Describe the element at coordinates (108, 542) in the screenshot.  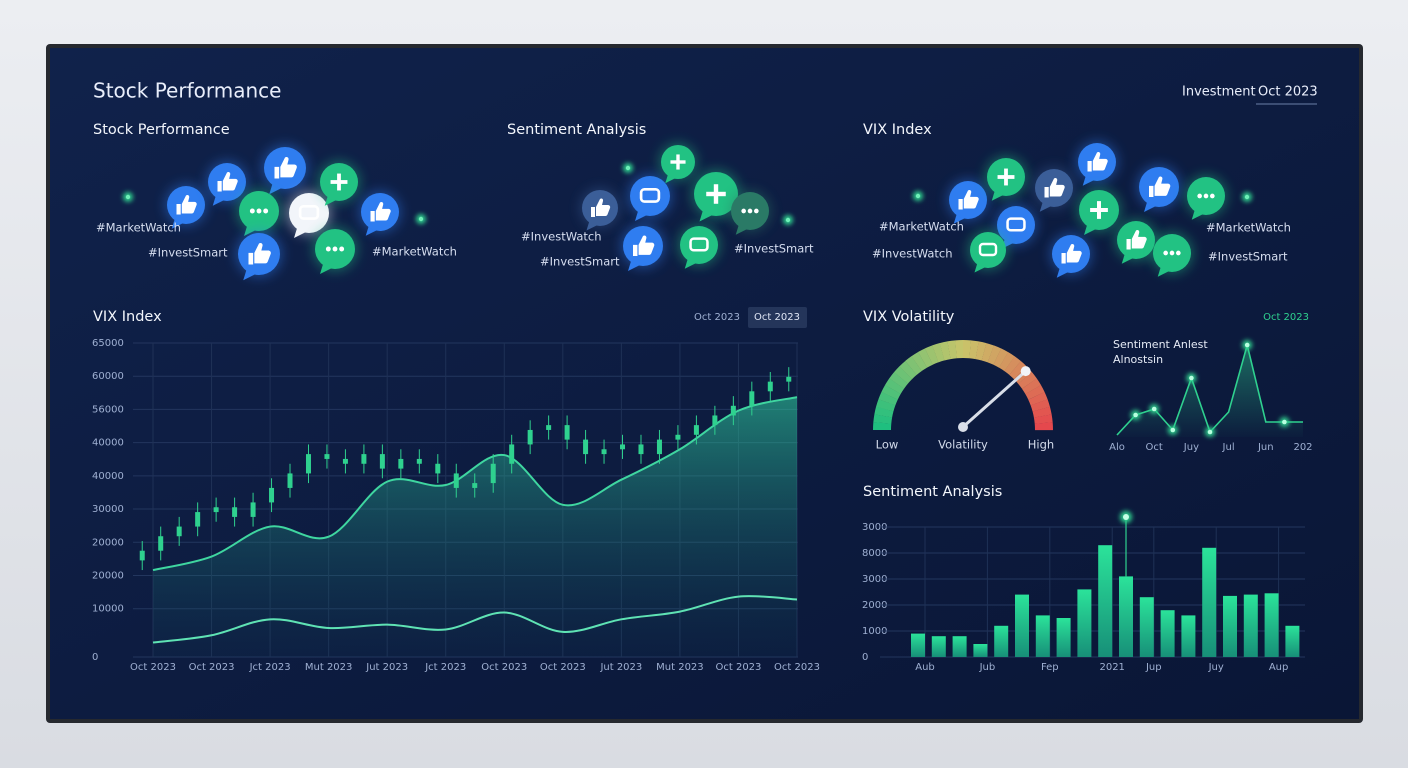
I see `y-tick-label: 20000` at that location.